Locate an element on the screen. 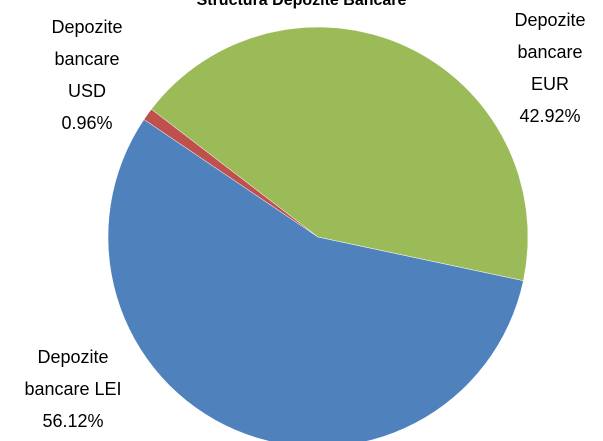  slice-label: Depozite bancare LEI 56.12% is located at coordinates (73, 389).